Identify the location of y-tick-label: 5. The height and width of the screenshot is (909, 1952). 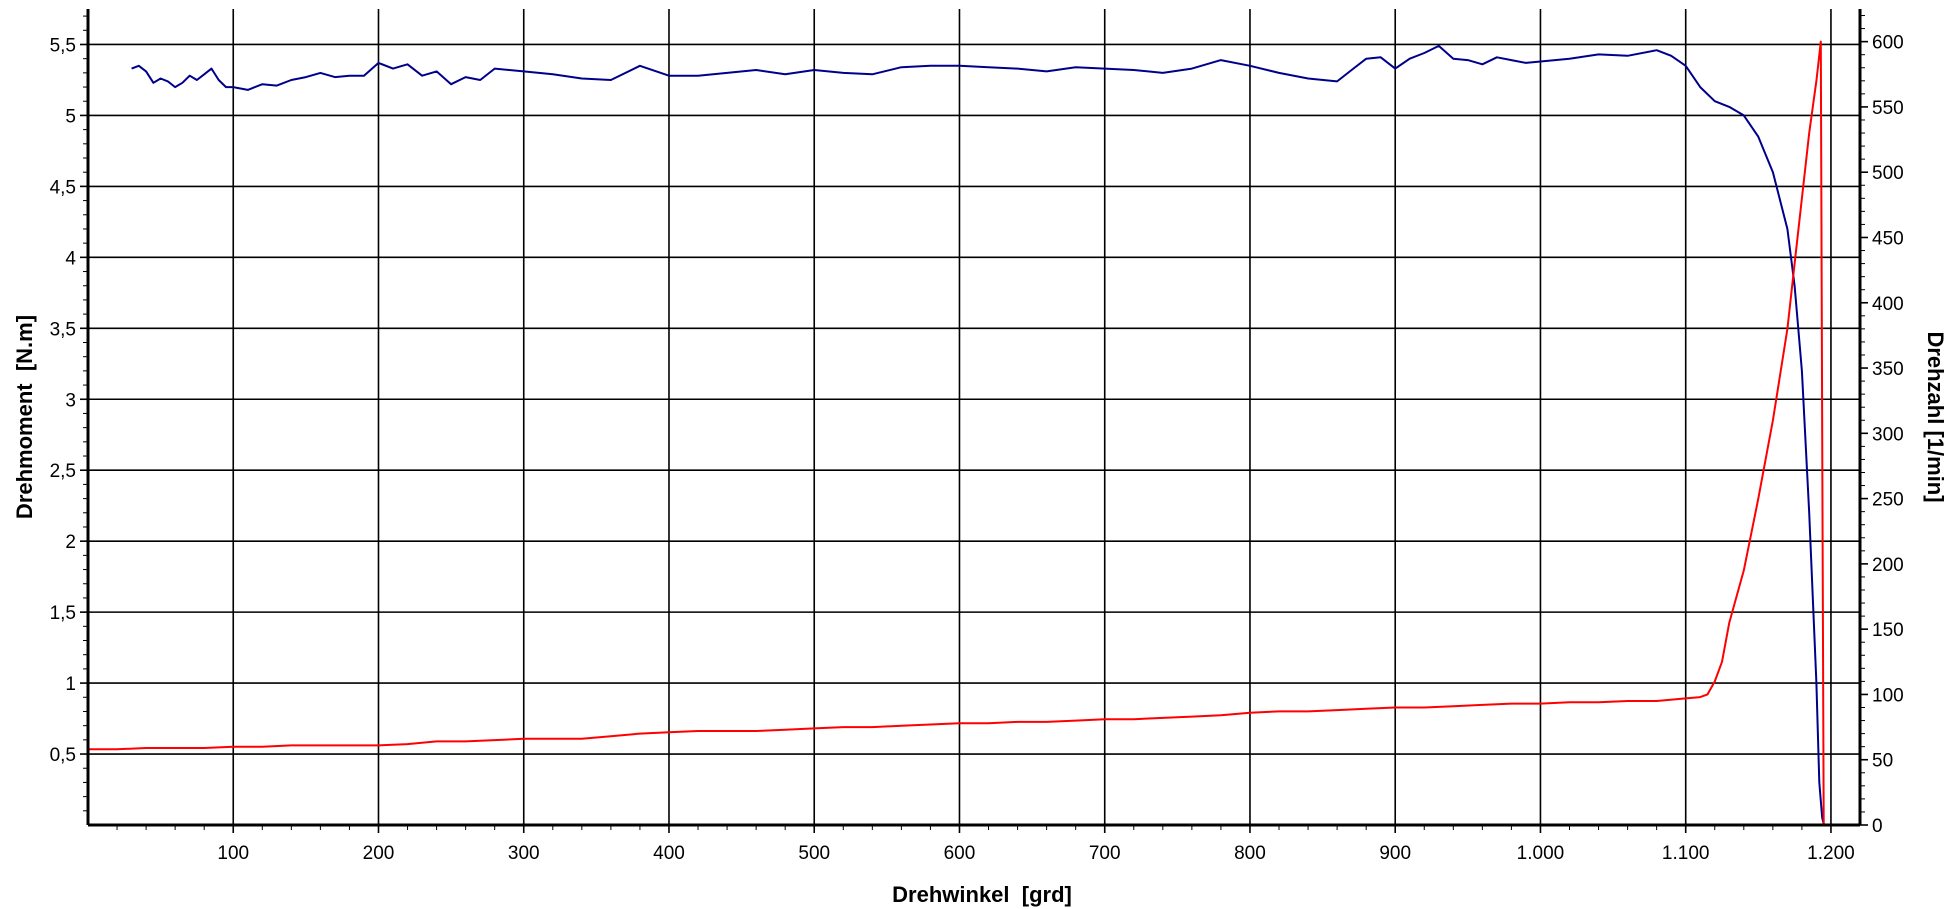
(70, 116).